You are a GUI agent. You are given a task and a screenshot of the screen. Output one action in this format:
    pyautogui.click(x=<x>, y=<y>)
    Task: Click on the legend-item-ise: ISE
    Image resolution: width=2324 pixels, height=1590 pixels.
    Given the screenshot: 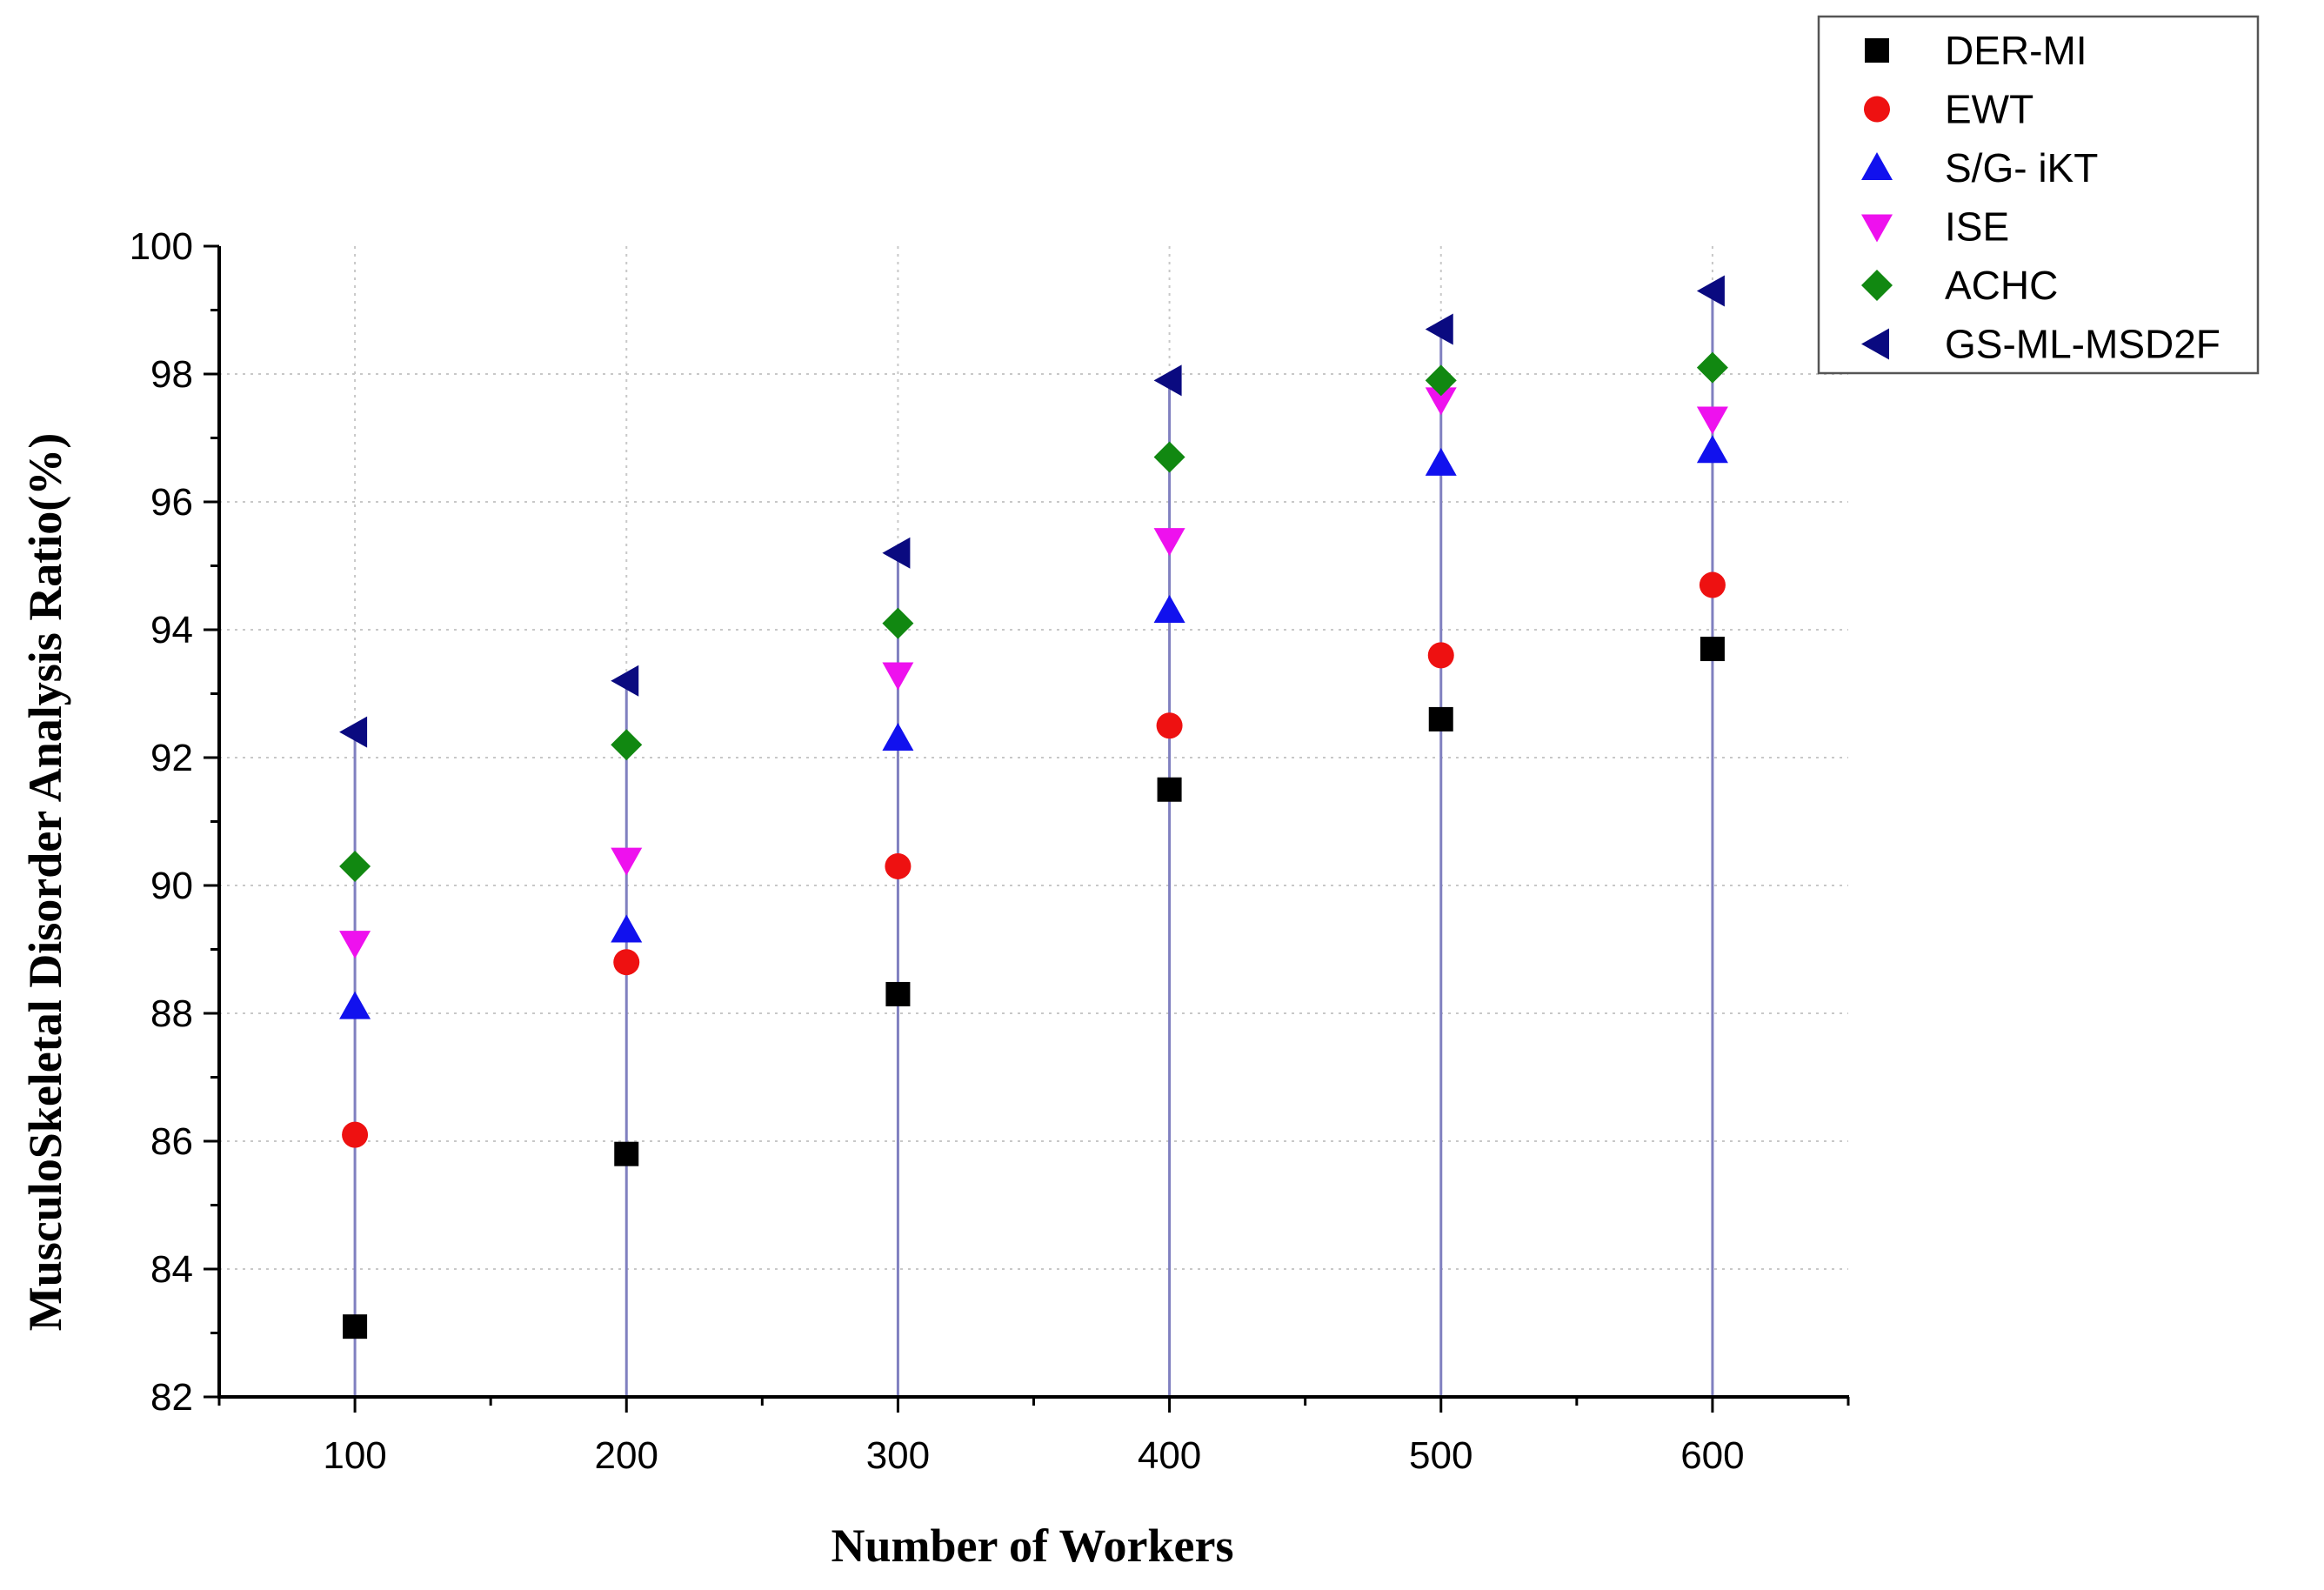 What is the action you would take?
    pyautogui.click(x=1935, y=227)
    